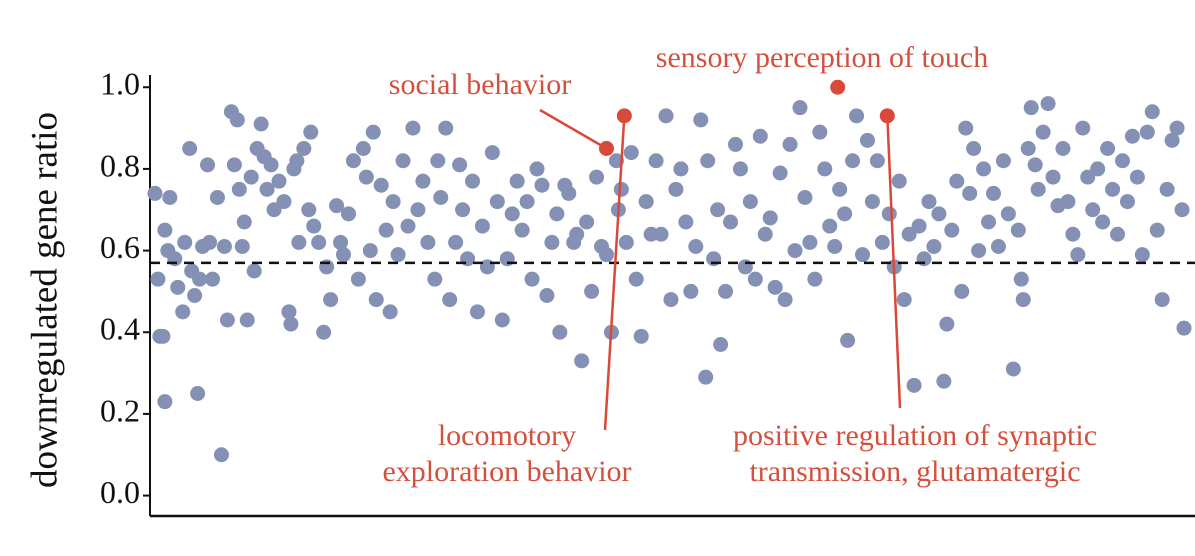 The width and height of the screenshot is (1195, 556). Describe the element at coordinates (44, 300) in the screenshot. I see `y-axis-label: downregulated gene ratio` at that location.